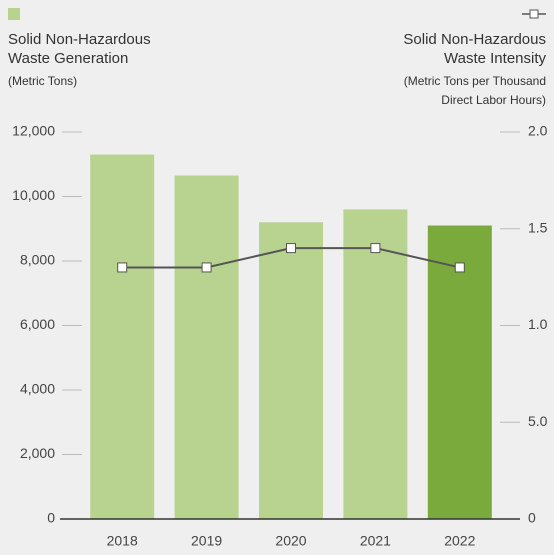  What do you see at coordinates (33, 195) in the screenshot?
I see `y-tick-label: 10,000` at bounding box center [33, 195].